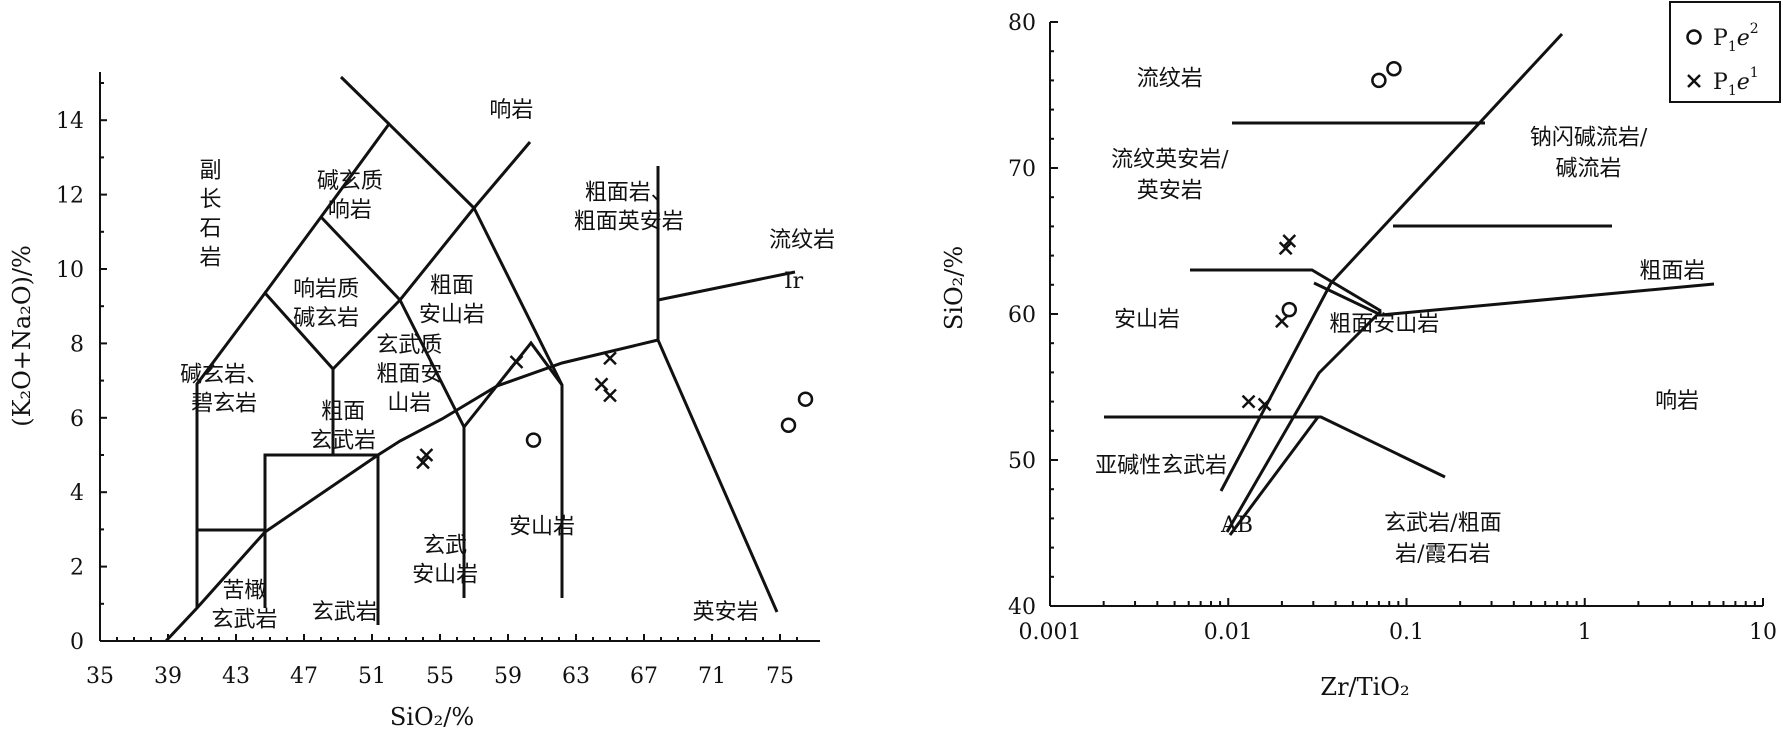  Describe the element at coordinates (1321, 236) in the screenshot. I see `zr-sample-points` at that location.